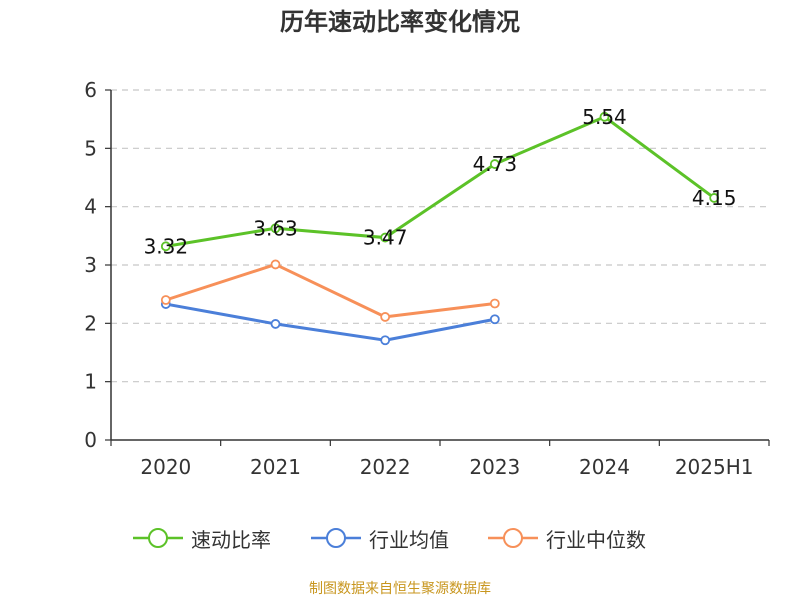 The image size is (800, 600). I want to click on legend-marker-industry-mean, so click(336, 538).